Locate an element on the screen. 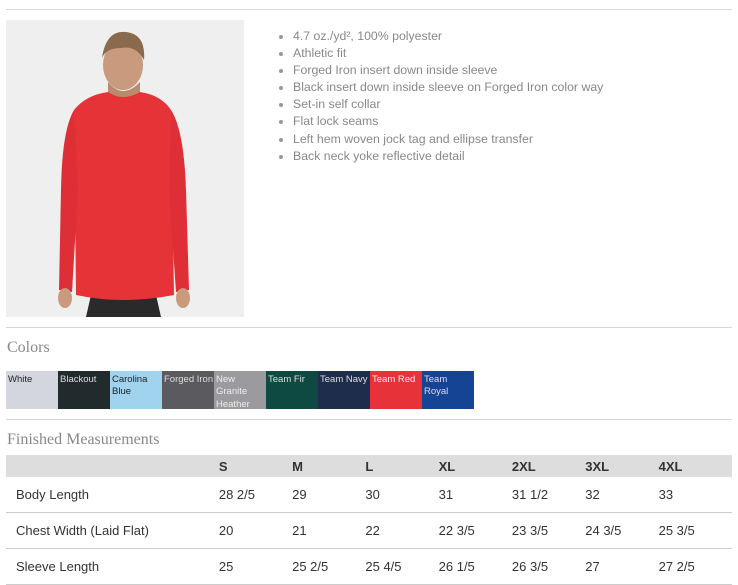  table-cell: 24 3/5 is located at coordinates (622, 530).